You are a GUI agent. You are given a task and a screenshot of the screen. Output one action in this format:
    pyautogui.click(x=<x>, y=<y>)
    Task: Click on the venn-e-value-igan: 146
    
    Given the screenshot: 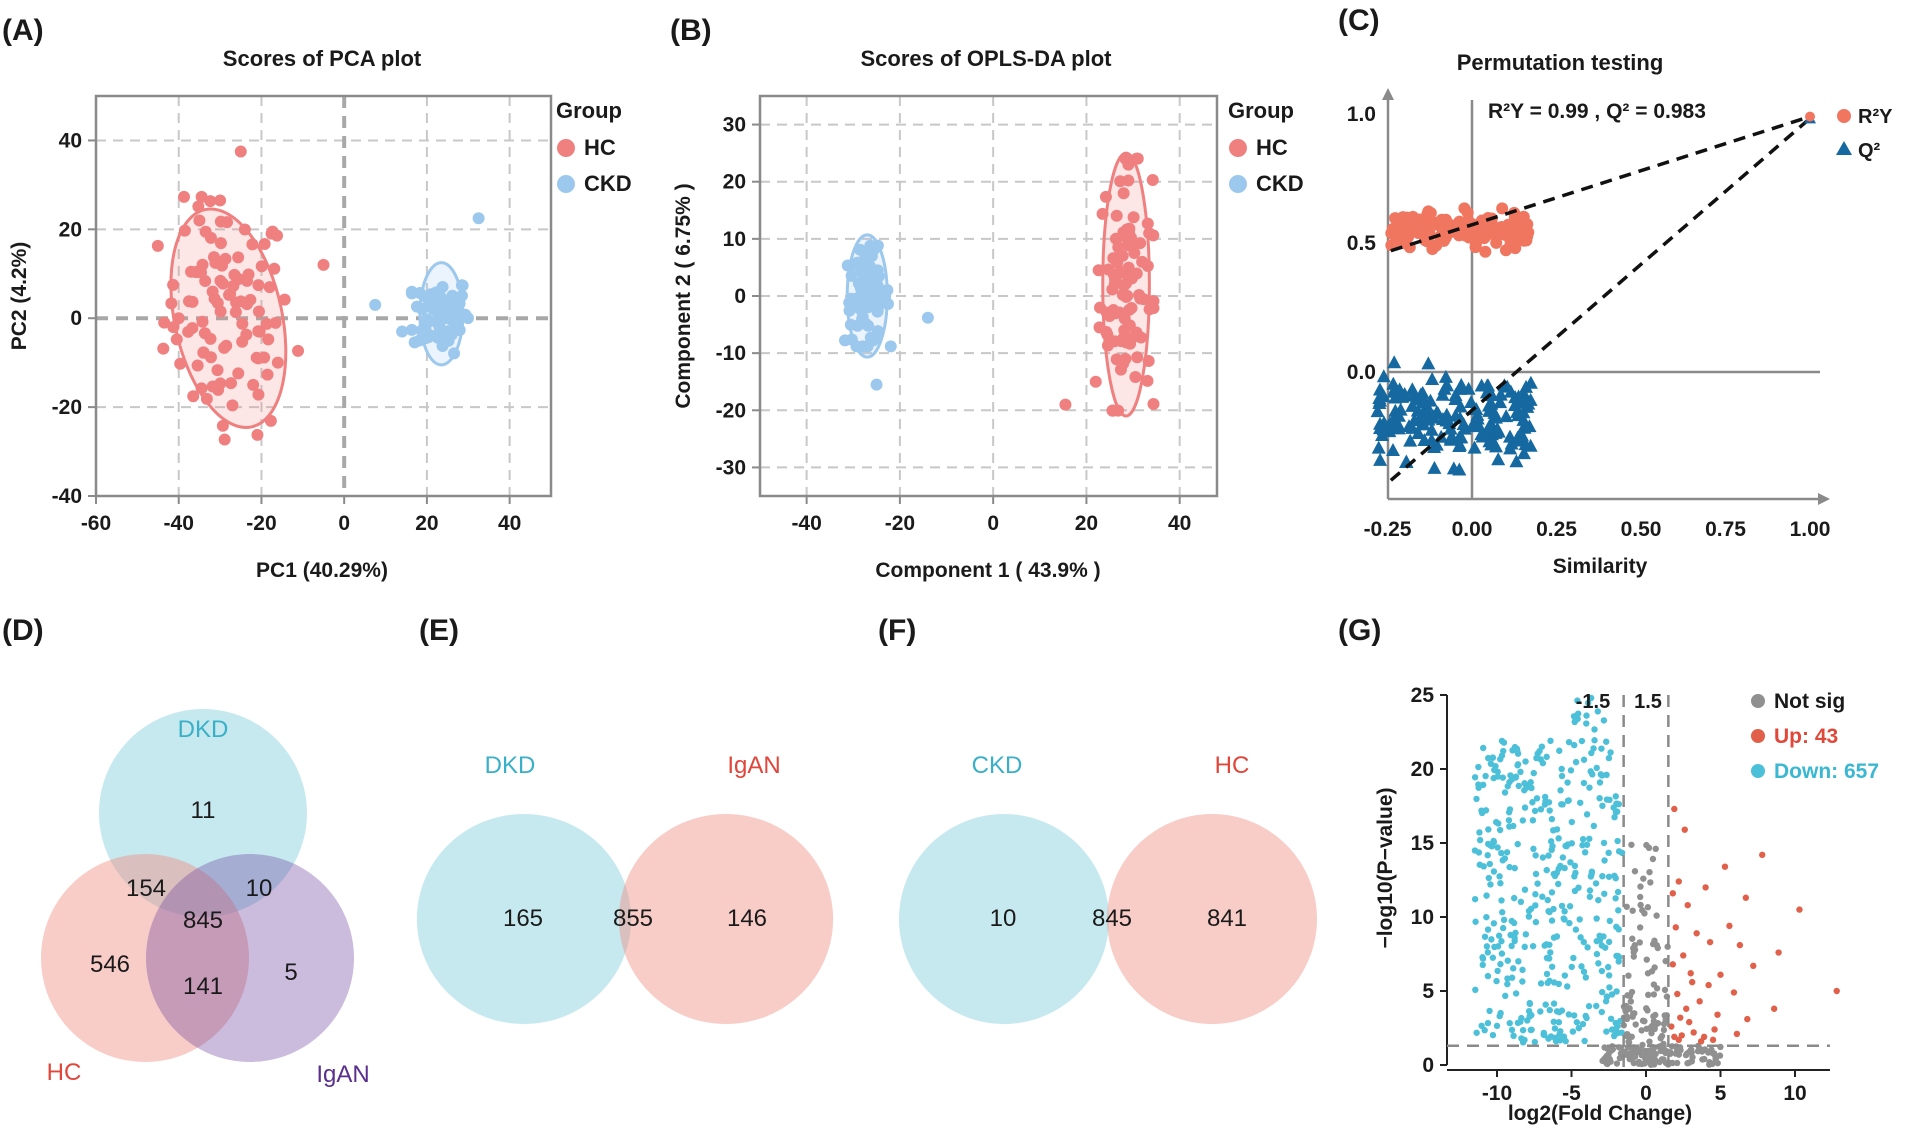 What is the action you would take?
    pyautogui.click(x=747, y=918)
    